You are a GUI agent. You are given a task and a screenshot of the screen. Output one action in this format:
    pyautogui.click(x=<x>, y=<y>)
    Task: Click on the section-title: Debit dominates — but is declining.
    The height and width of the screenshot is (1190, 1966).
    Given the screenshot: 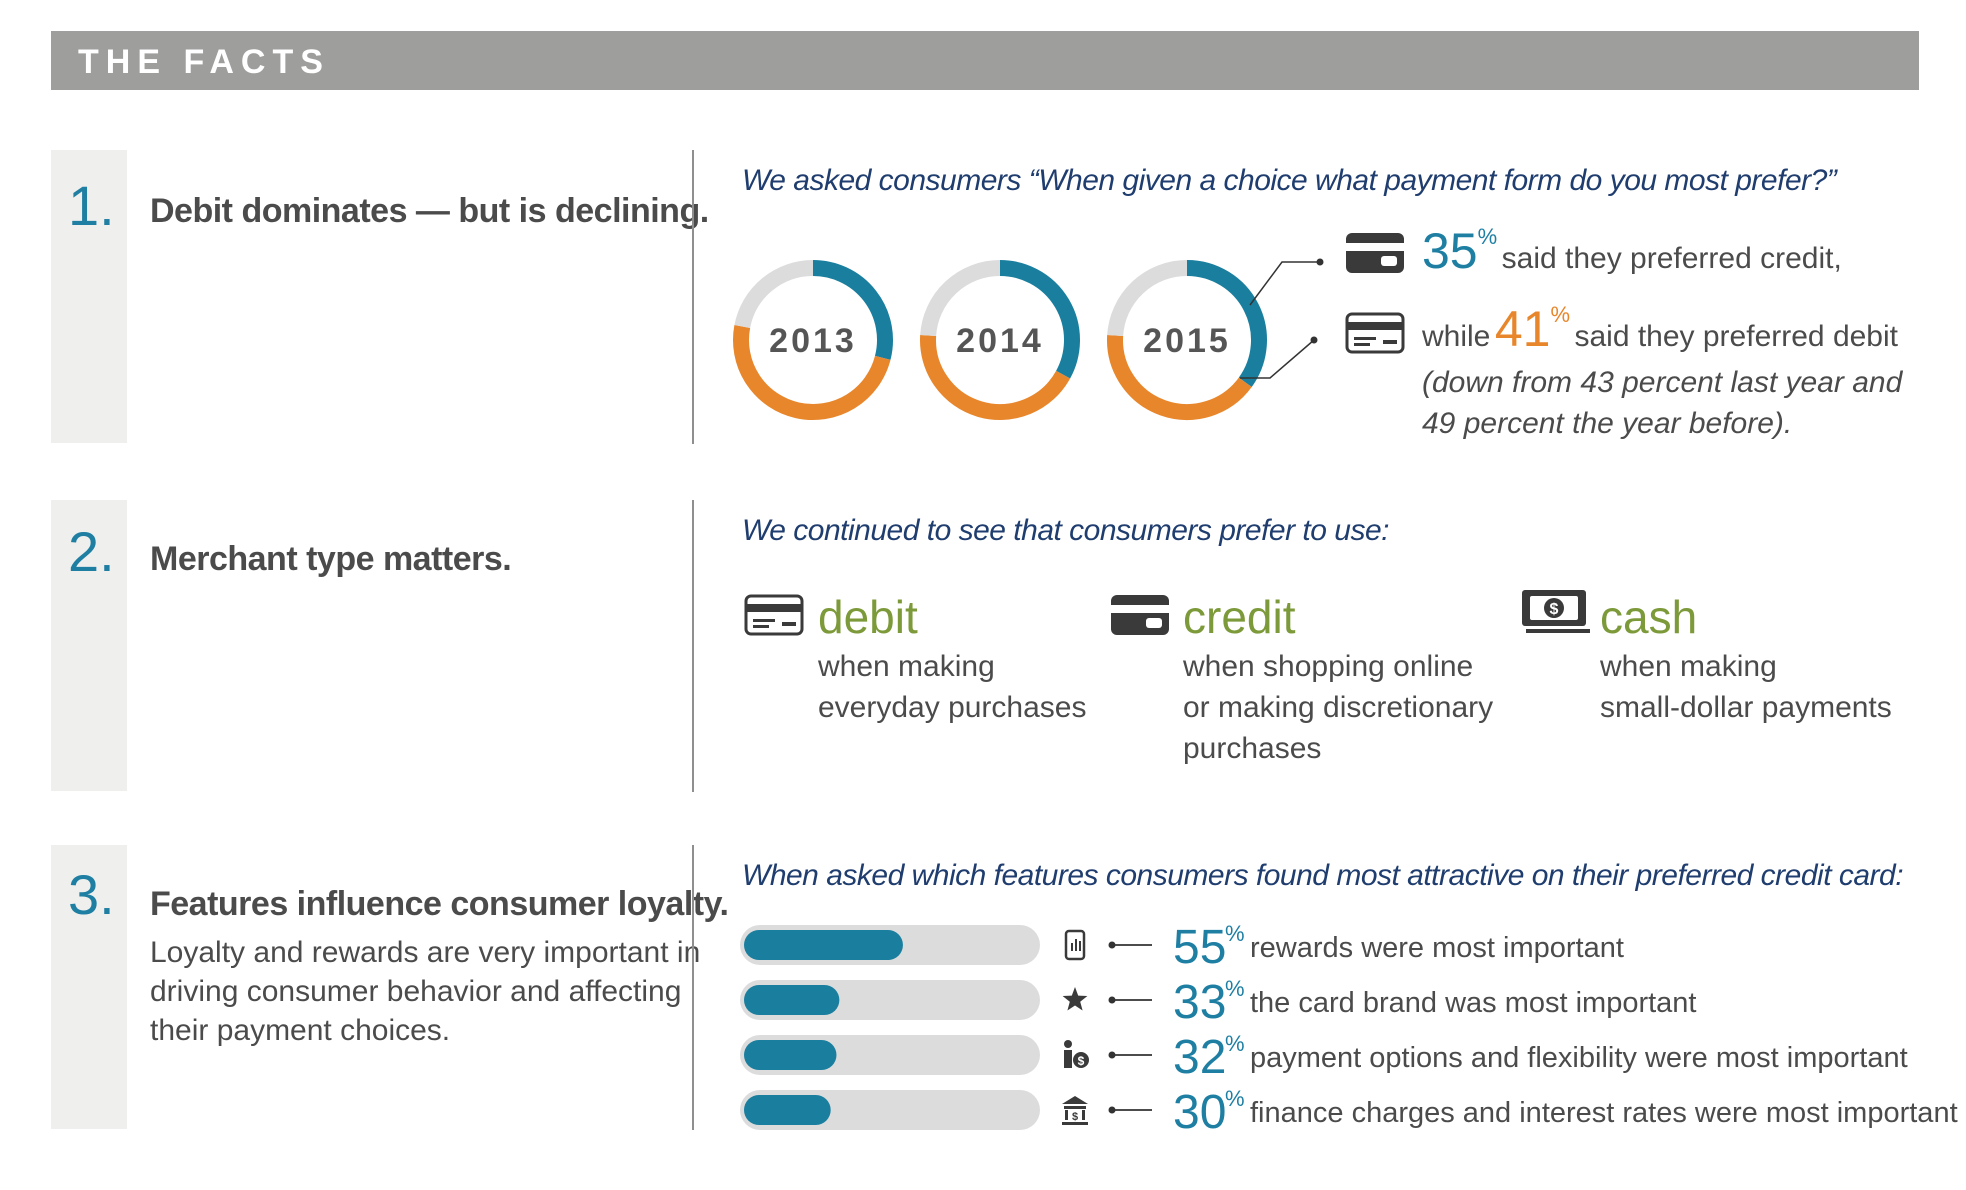 What is the action you would take?
    pyautogui.click(x=429, y=211)
    